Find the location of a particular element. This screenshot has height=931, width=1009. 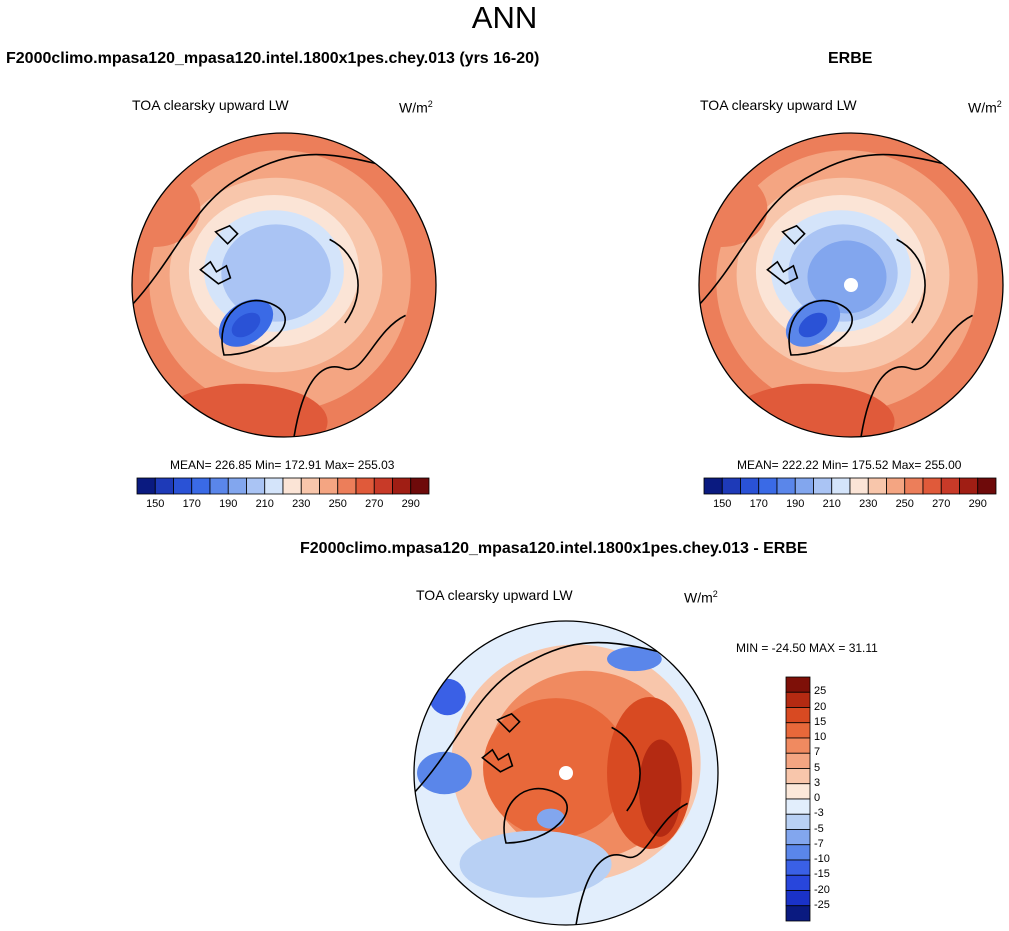

field-cool-patch-north is located at coordinates (634, 659).